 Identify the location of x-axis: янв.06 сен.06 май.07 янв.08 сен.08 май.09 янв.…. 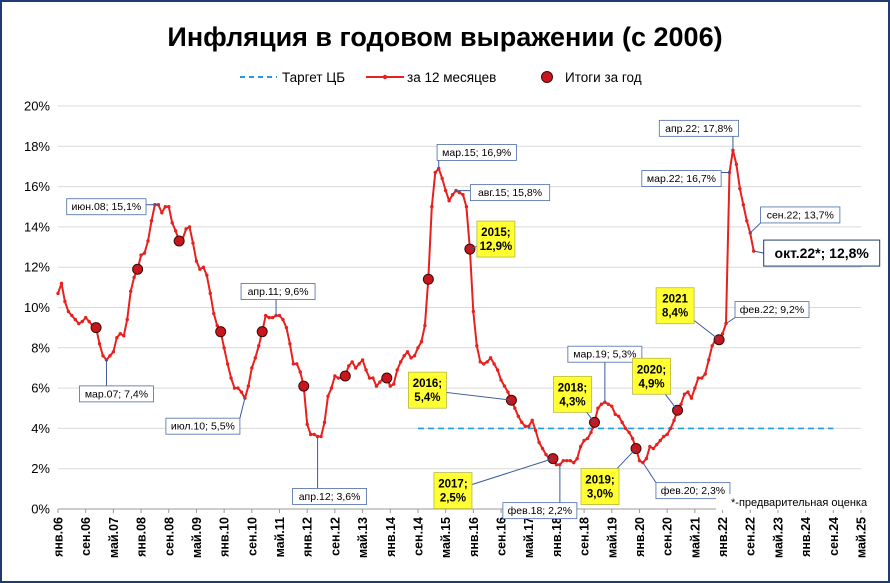
(460, 533).